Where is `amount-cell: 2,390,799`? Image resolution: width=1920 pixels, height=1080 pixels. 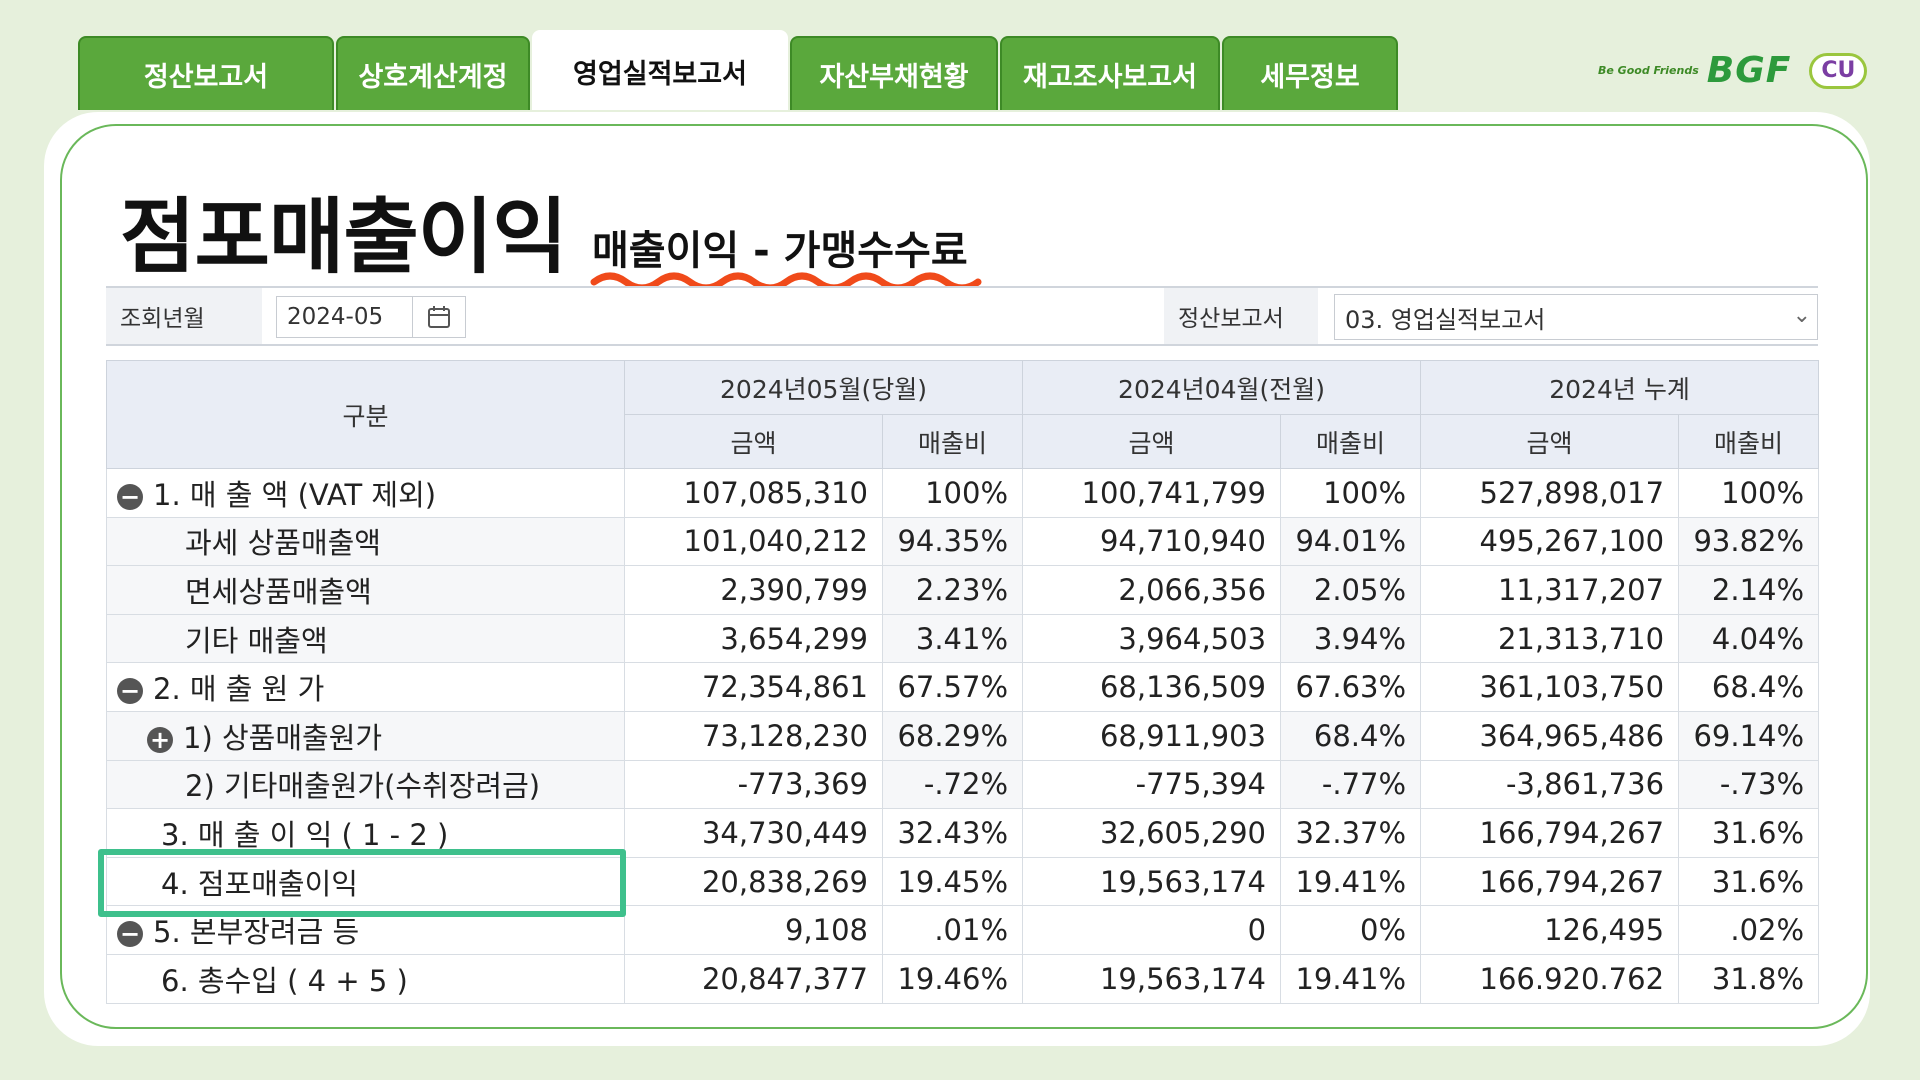
amount-cell: 2,390,799 is located at coordinates (753, 590).